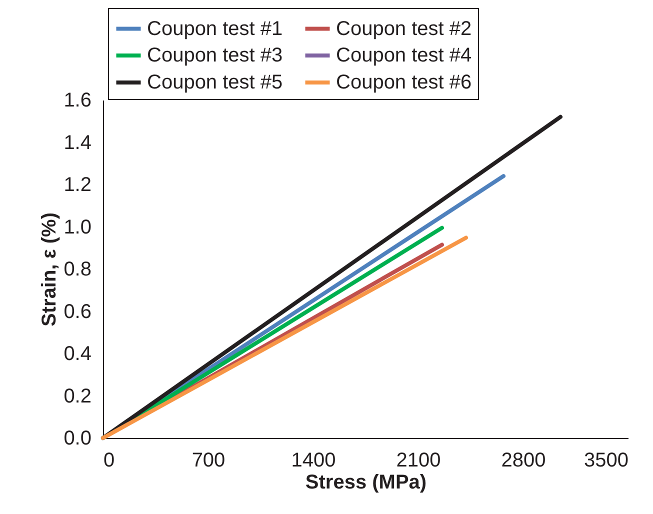 The image size is (653, 514). Describe the element at coordinates (404, 29) in the screenshot. I see `legend-label: Coupon test #2` at that location.